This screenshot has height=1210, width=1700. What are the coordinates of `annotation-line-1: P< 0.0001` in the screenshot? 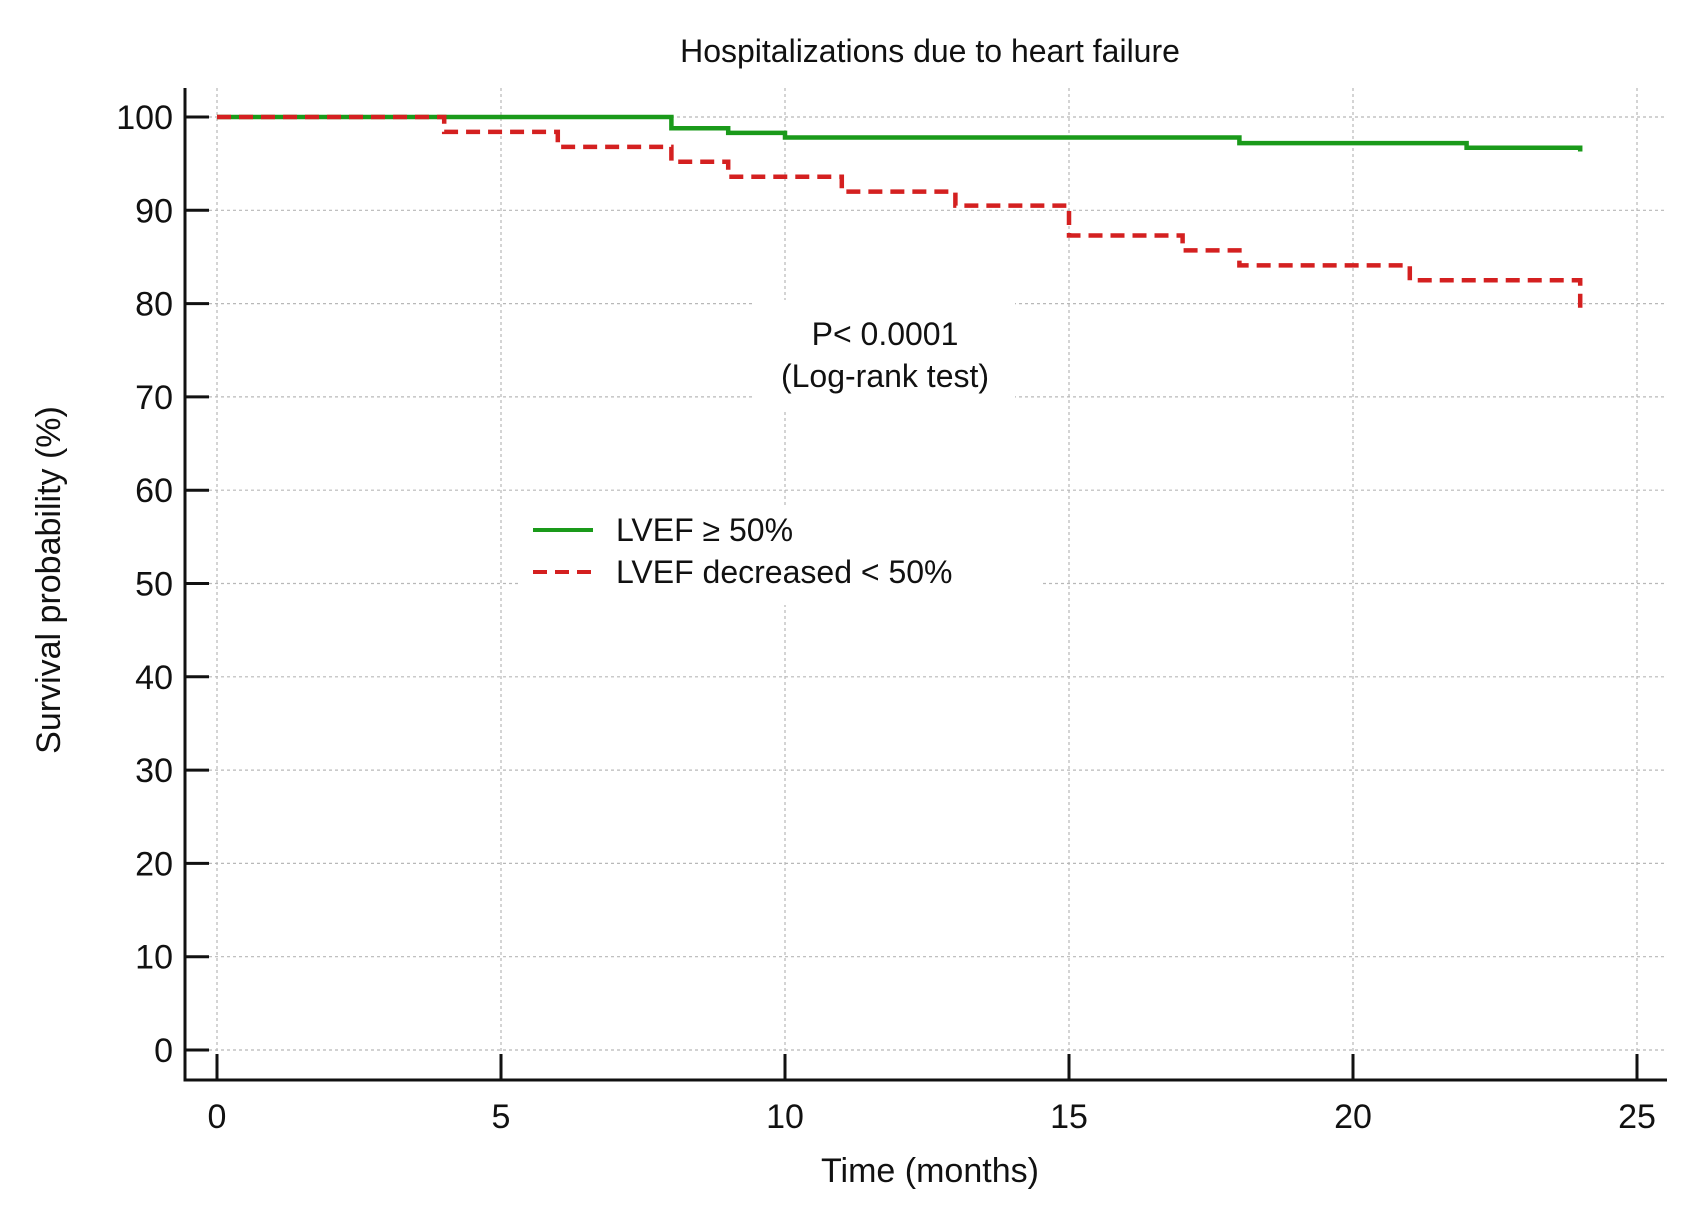 It's located at (885, 334).